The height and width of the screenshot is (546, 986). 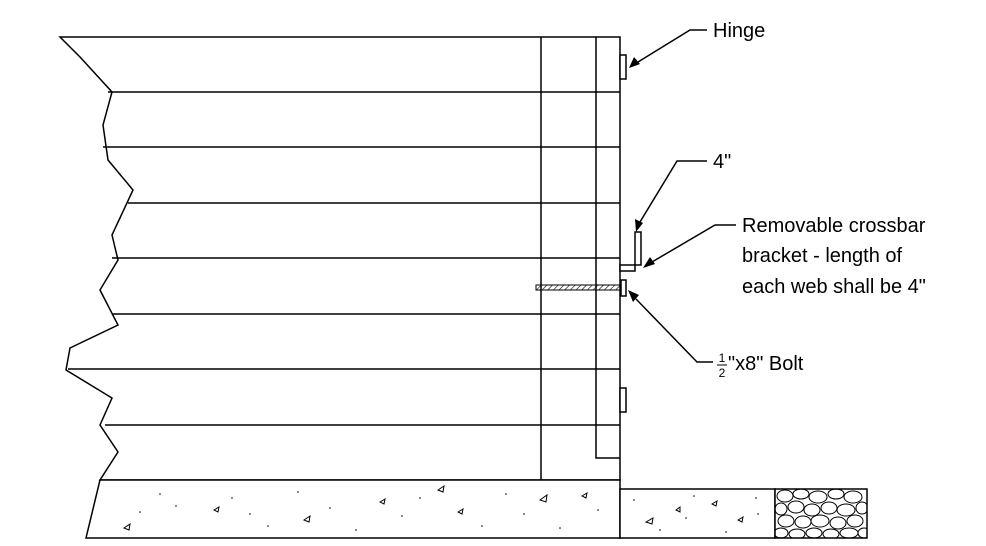 What do you see at coordinates (693, 243) in the screenshot?
I see `bracket-leader` at bounding box center [693, 243].